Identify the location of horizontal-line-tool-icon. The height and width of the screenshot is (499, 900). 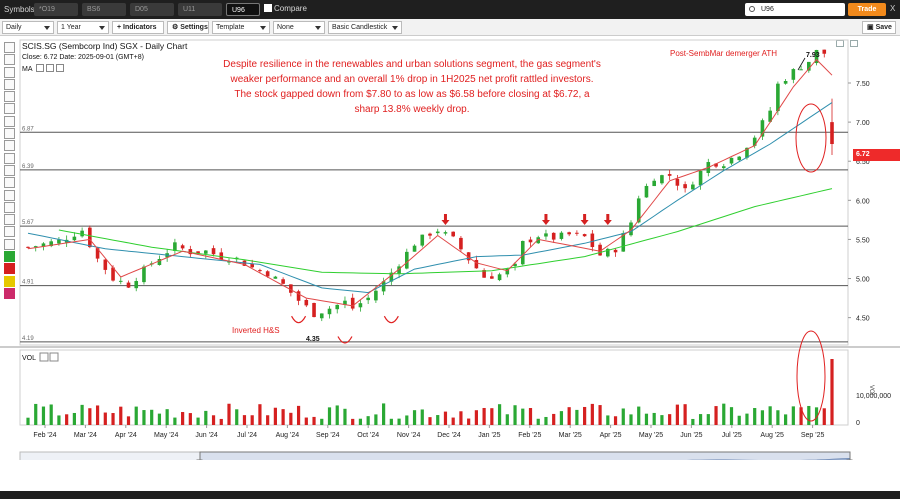
(9, 109).